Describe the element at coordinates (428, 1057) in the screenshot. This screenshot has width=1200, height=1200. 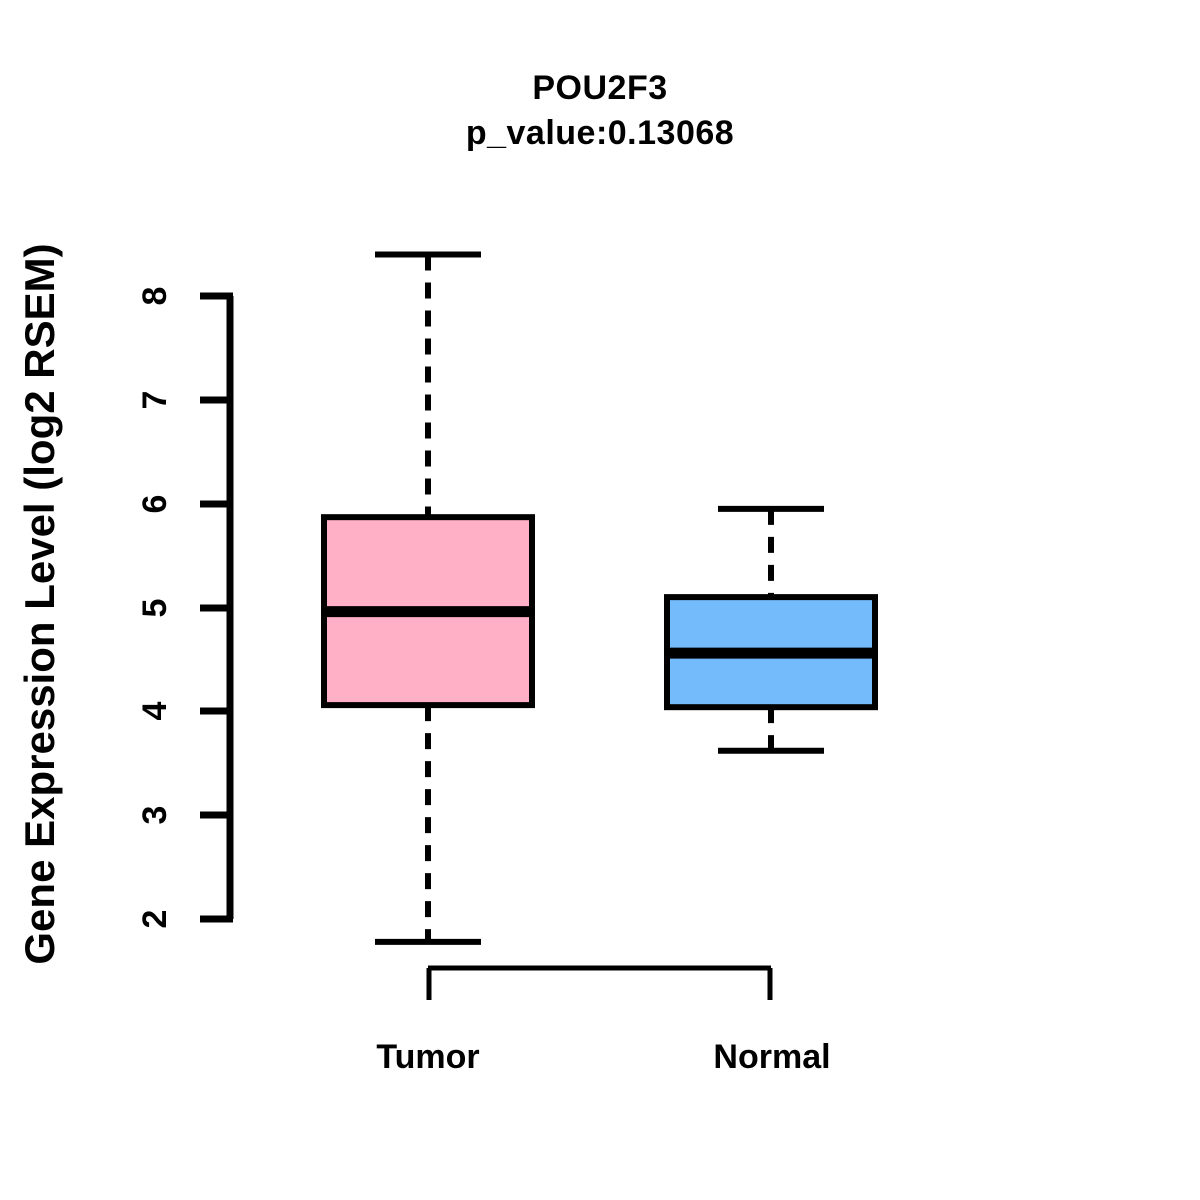
I see `x-tick-label-tumor: Tumor` at that location.